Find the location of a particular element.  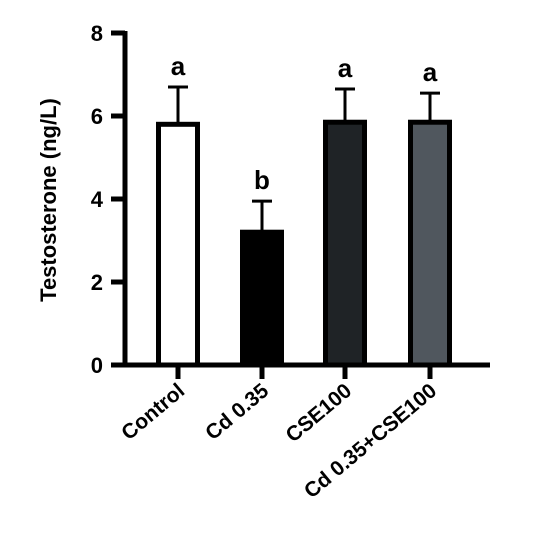

x-tick-label: Cd 0.35 is located at coordinates (237, 412).